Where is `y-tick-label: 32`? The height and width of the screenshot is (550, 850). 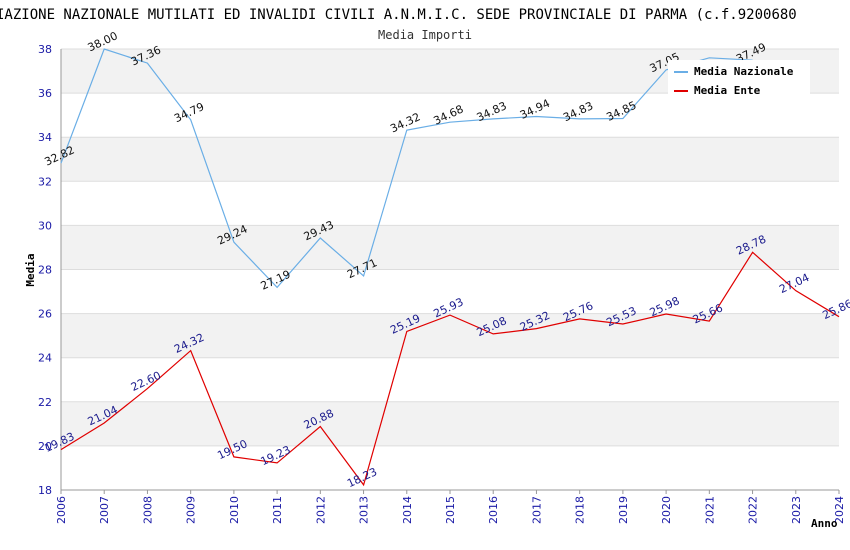
y-tick-label: 32 is located at coordinates (45, 181).